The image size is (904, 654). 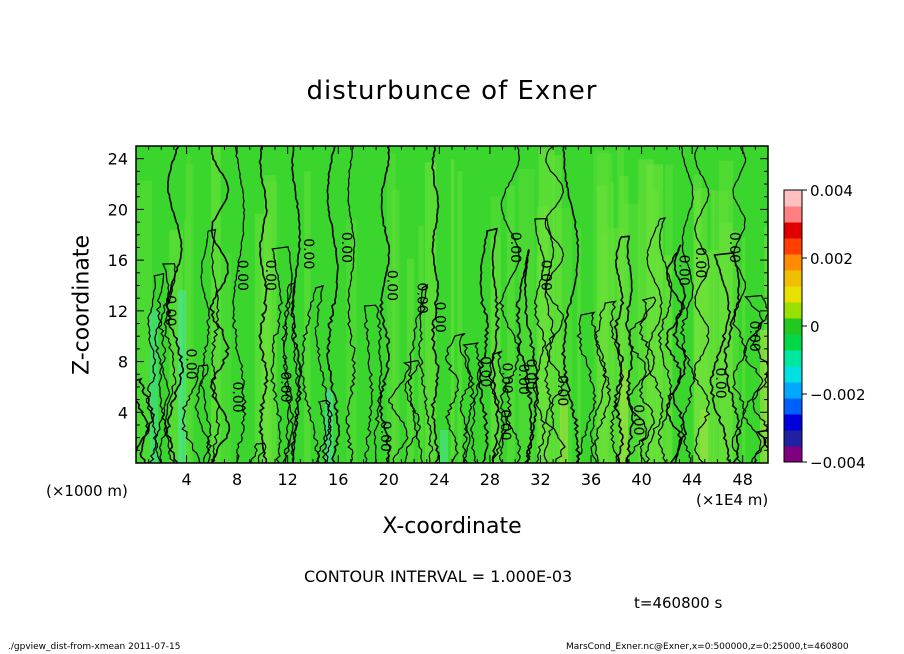 I want to click on x-tick-label: 44, so click(x=692, y=479).